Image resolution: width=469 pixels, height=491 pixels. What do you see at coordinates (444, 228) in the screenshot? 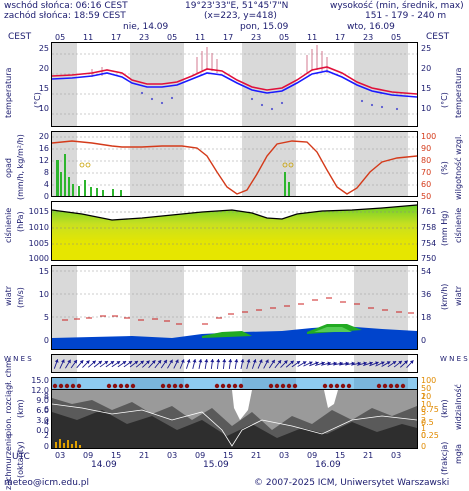
I see `pressure-unit-right: (mm Hg)` at bounding box center [444, 228].